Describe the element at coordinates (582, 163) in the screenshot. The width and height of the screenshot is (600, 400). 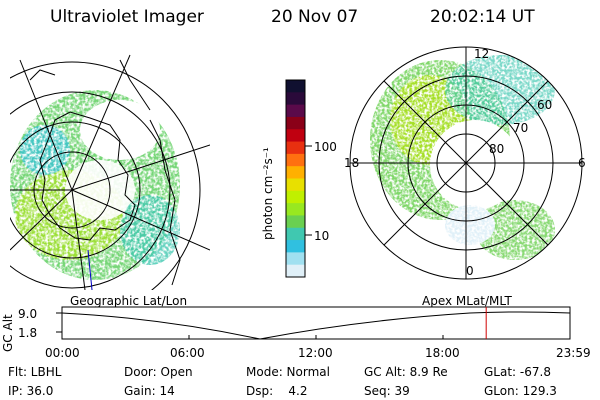
I see `mlt-label-6: 6` at that location.